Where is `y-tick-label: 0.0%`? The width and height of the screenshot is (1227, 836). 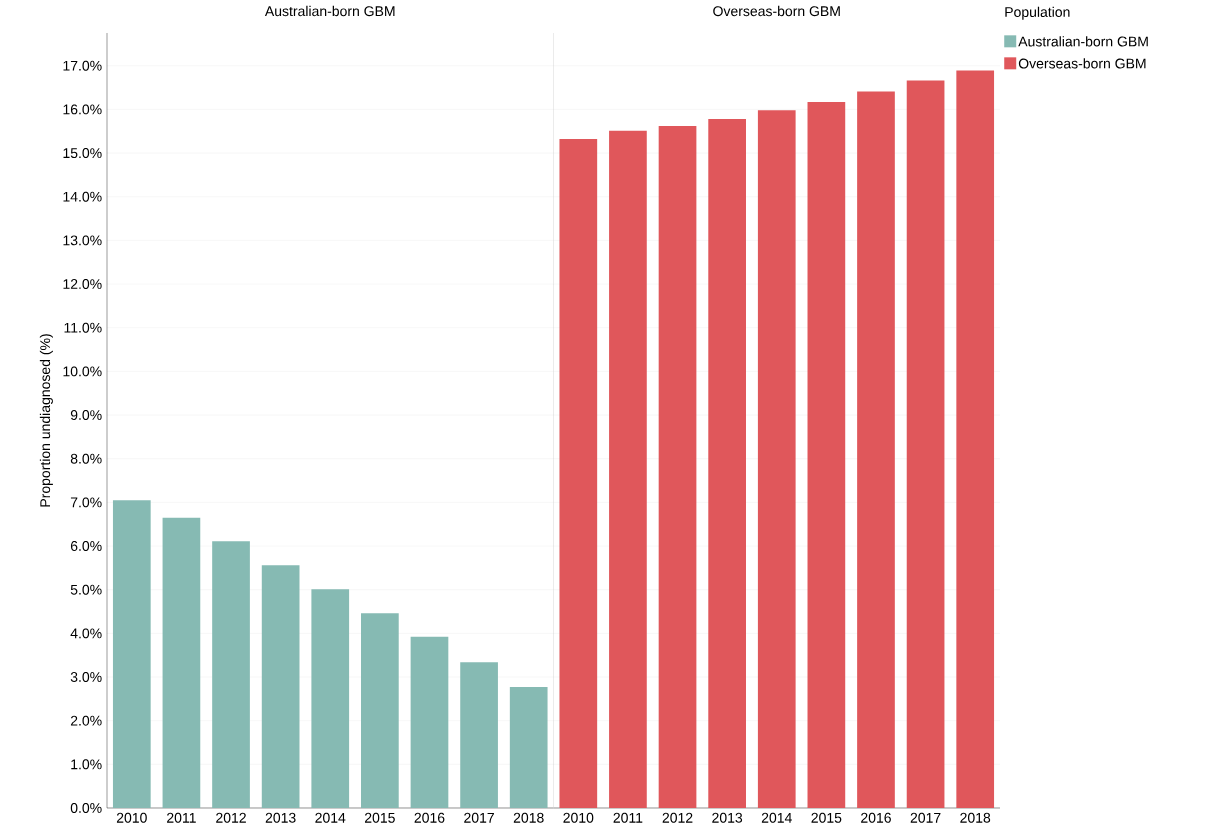 y-tick-label: 0.0% is located at coordinates (86, 808).